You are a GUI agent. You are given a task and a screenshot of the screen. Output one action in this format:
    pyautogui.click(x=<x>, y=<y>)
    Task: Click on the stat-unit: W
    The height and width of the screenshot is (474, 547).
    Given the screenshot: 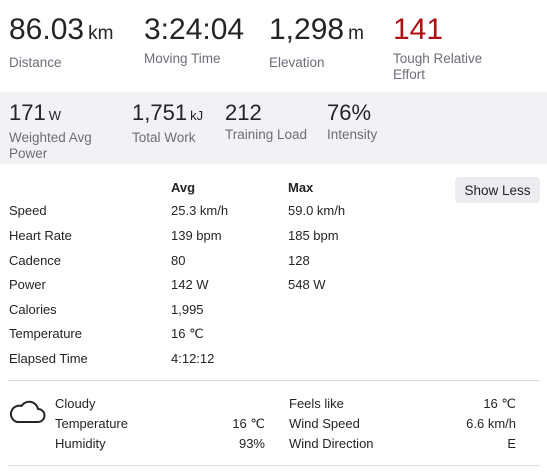 What is the action you would take?
    pyautogui.click(x=54, y=115)
    